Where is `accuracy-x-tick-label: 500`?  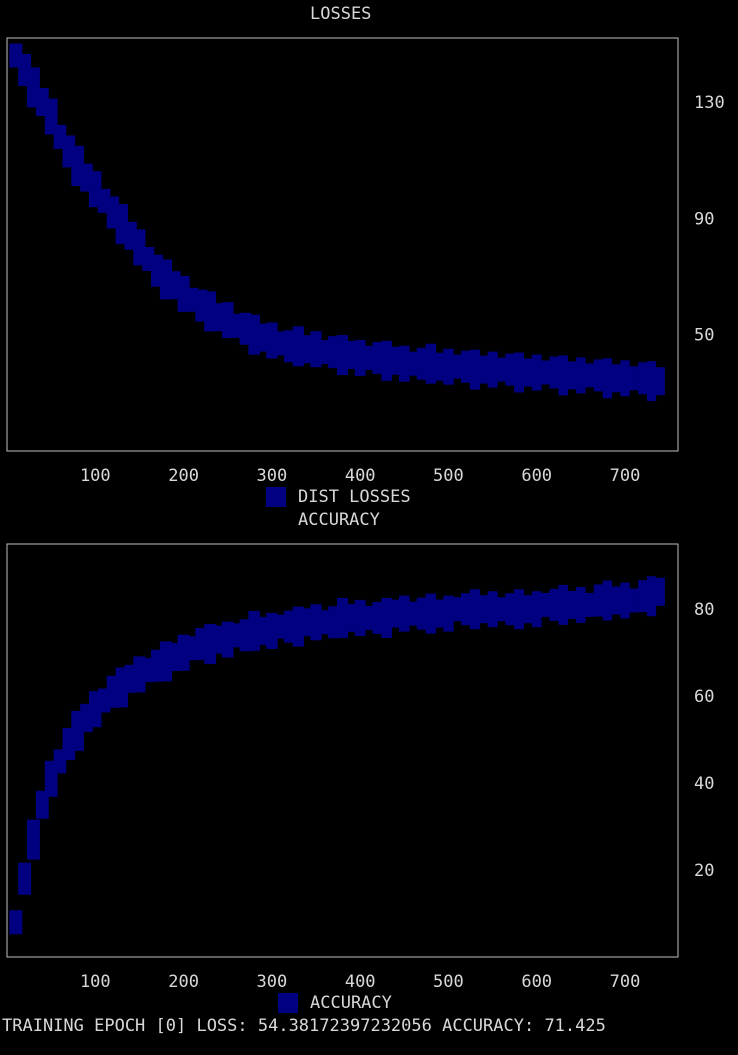
accuracy-x-tick-label: 500 is located at coordinates (448, 982).